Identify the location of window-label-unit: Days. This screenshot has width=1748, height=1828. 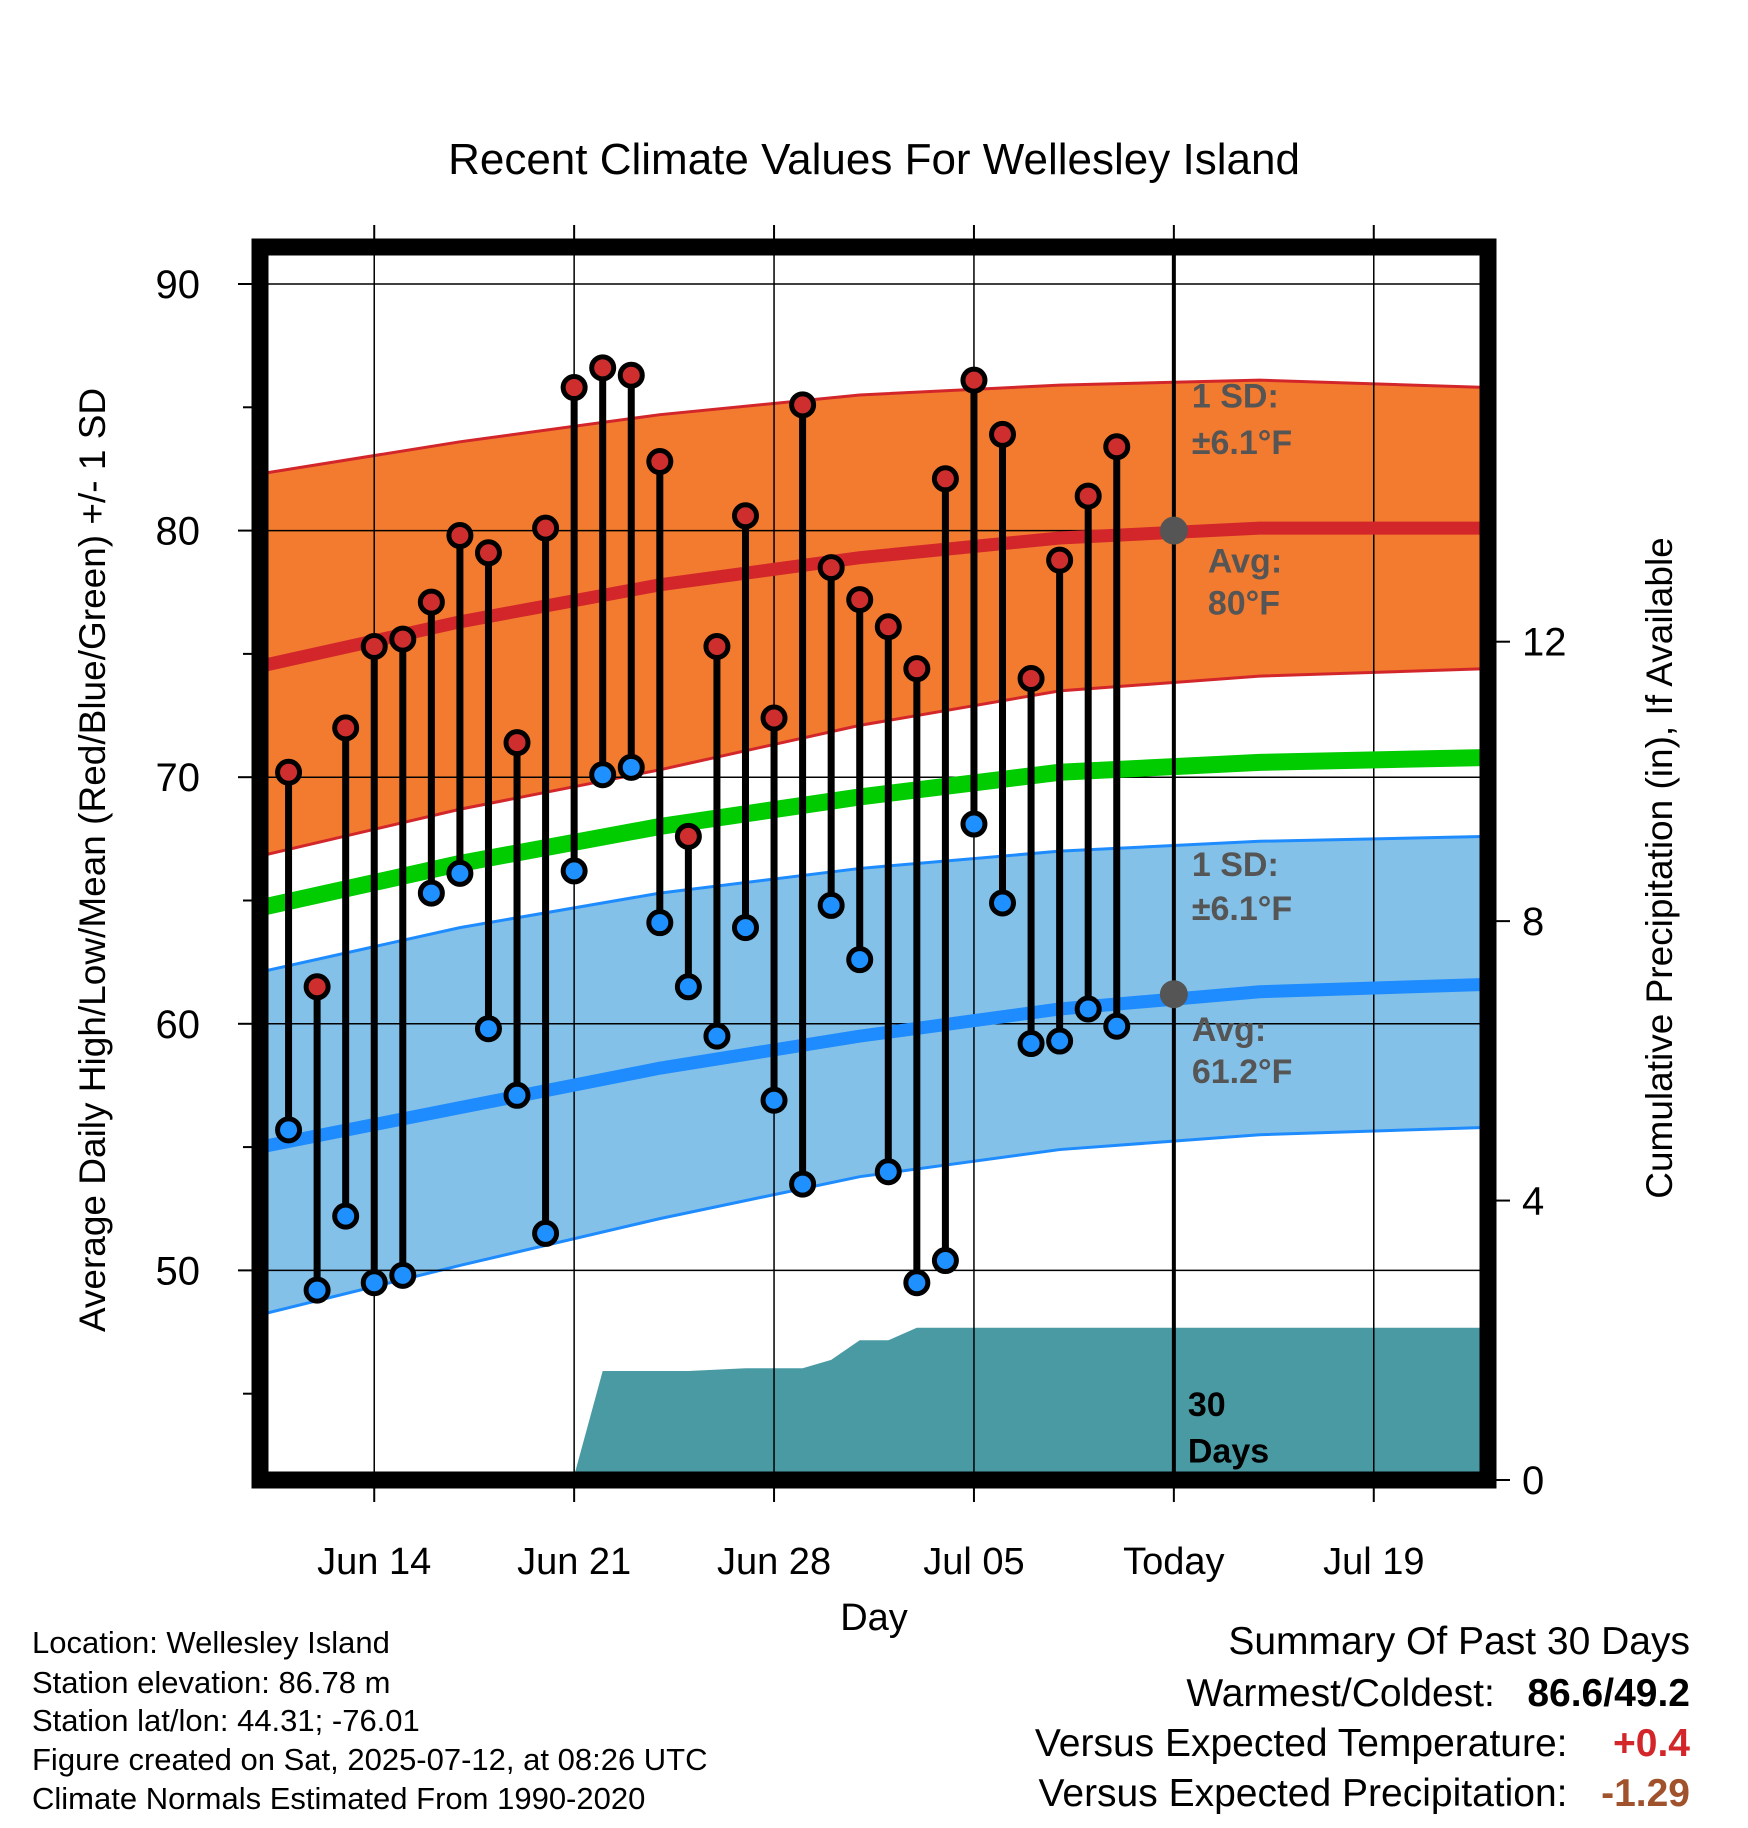
(1228, 1452).